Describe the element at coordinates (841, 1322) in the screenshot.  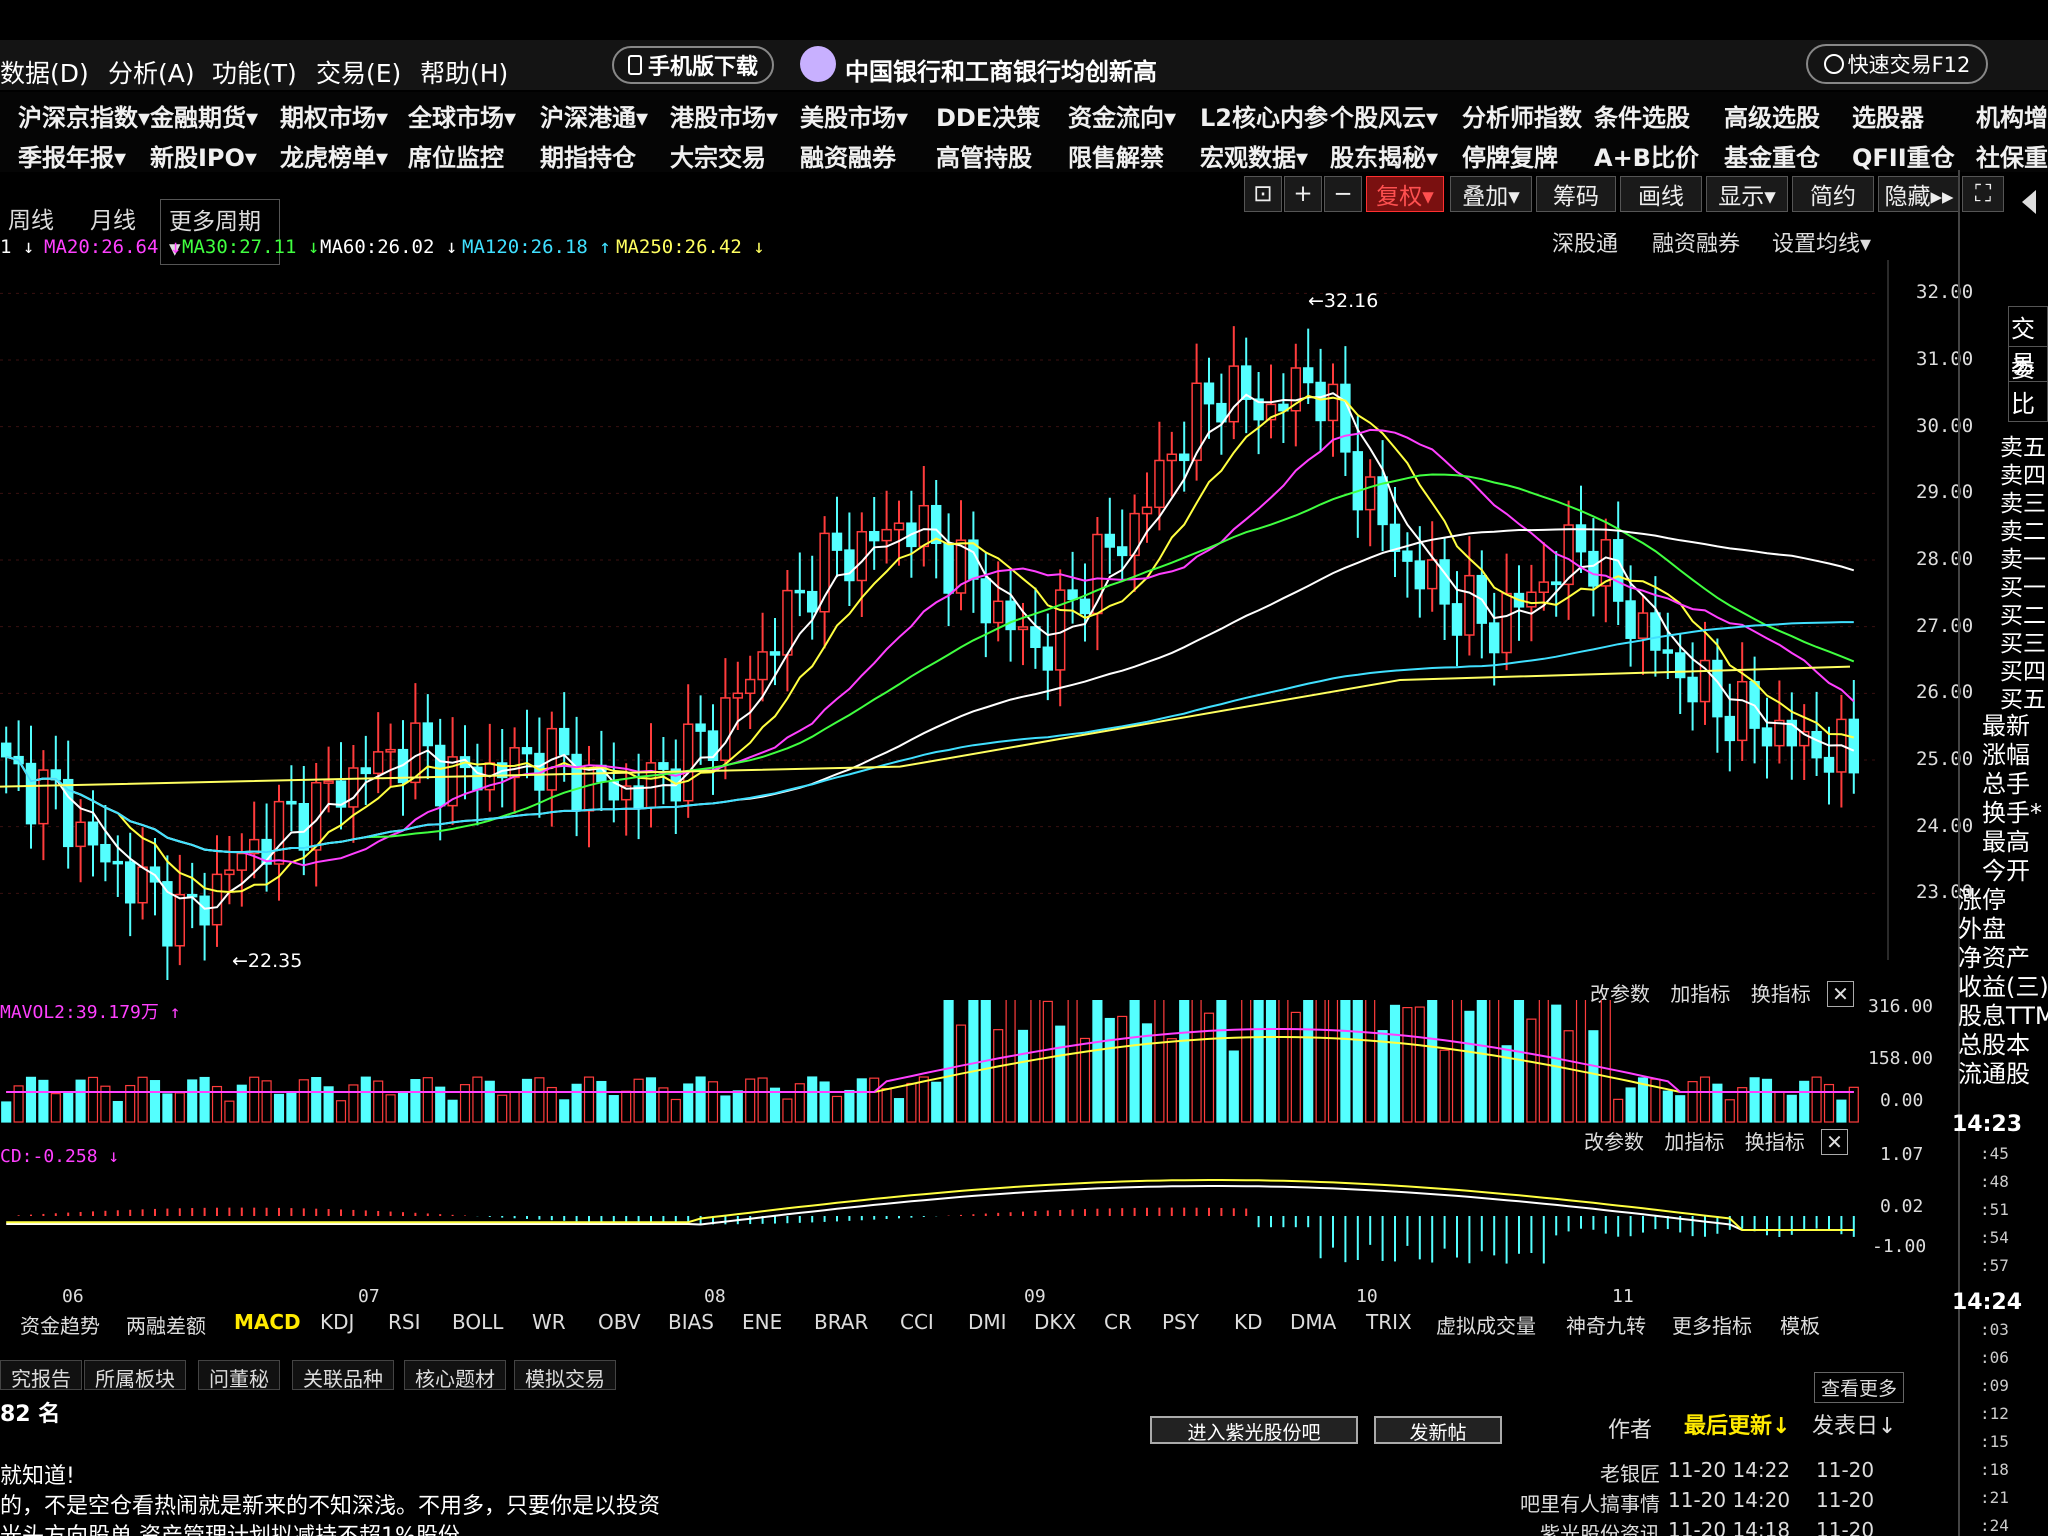
I see `indicator-tab: BRAR` at that location.